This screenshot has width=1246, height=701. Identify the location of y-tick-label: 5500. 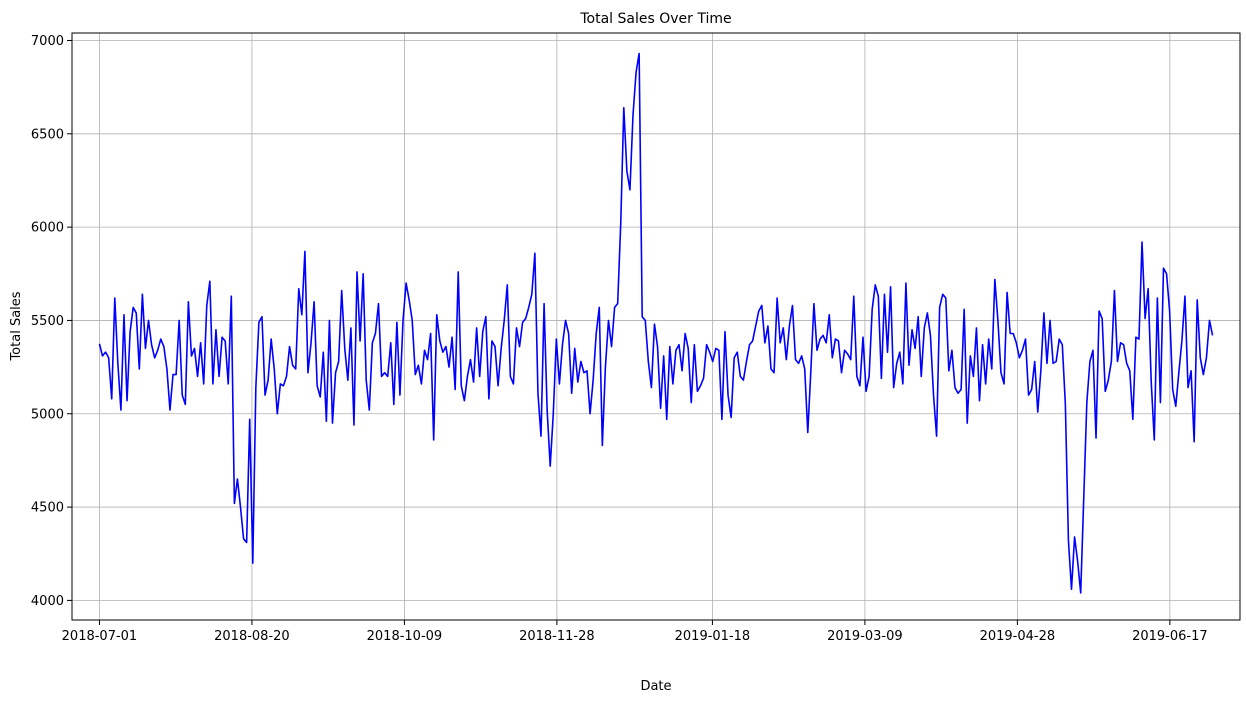
(47, 321).